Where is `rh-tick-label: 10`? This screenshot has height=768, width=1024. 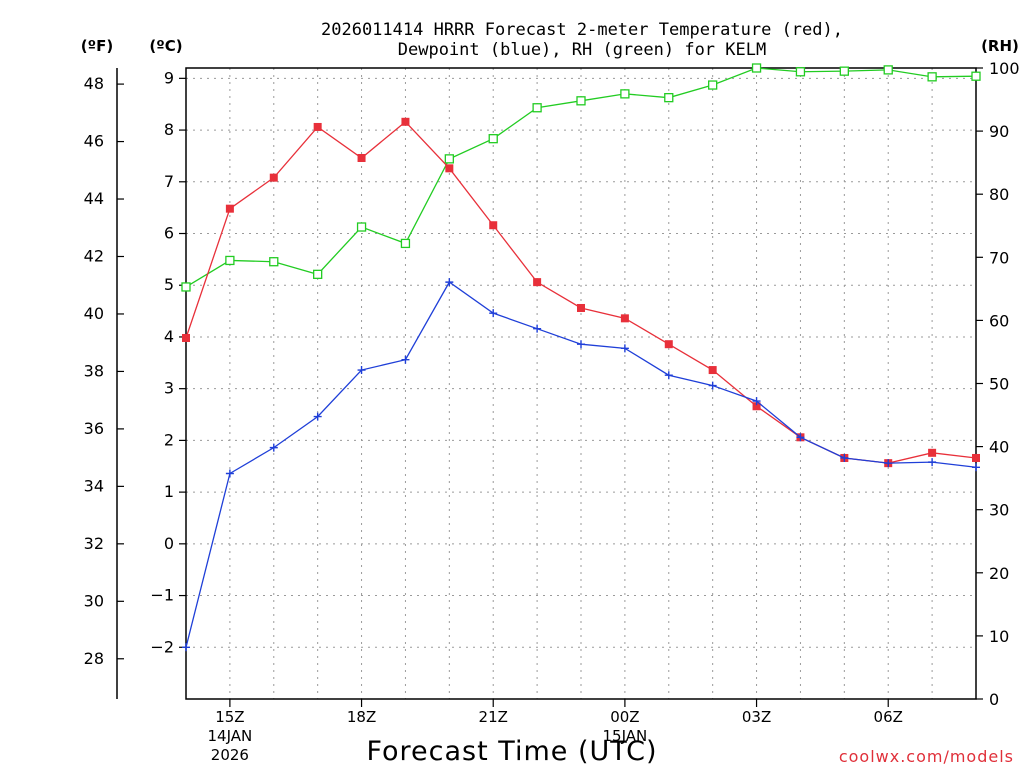
rh-tick-label: 10 is located at coordinates (999, 636).